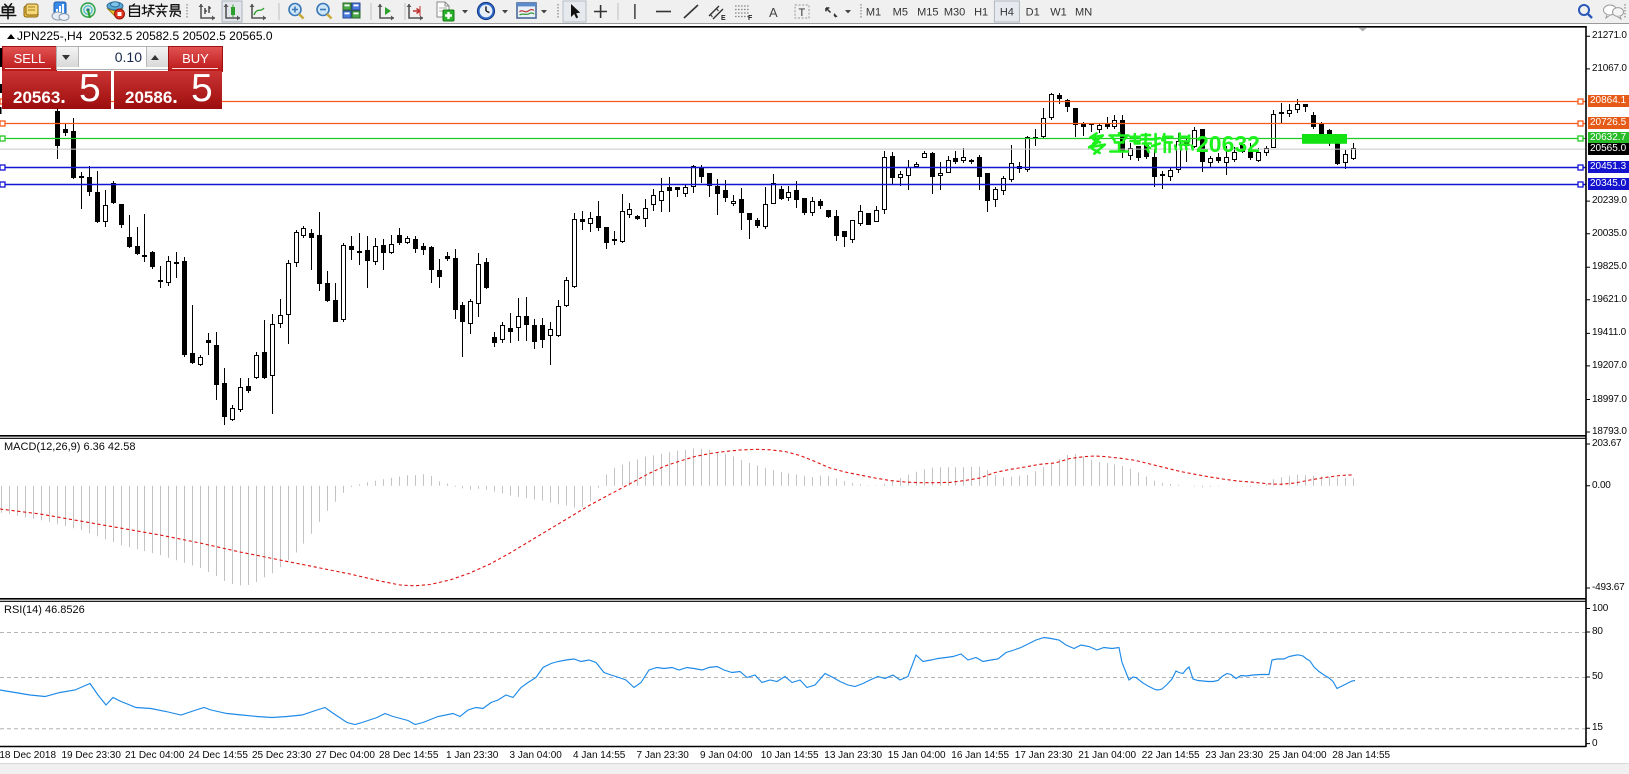 The width and height of the screenshot is (1629, 774). I want to click on svg-text: M30, so click(954, 13).